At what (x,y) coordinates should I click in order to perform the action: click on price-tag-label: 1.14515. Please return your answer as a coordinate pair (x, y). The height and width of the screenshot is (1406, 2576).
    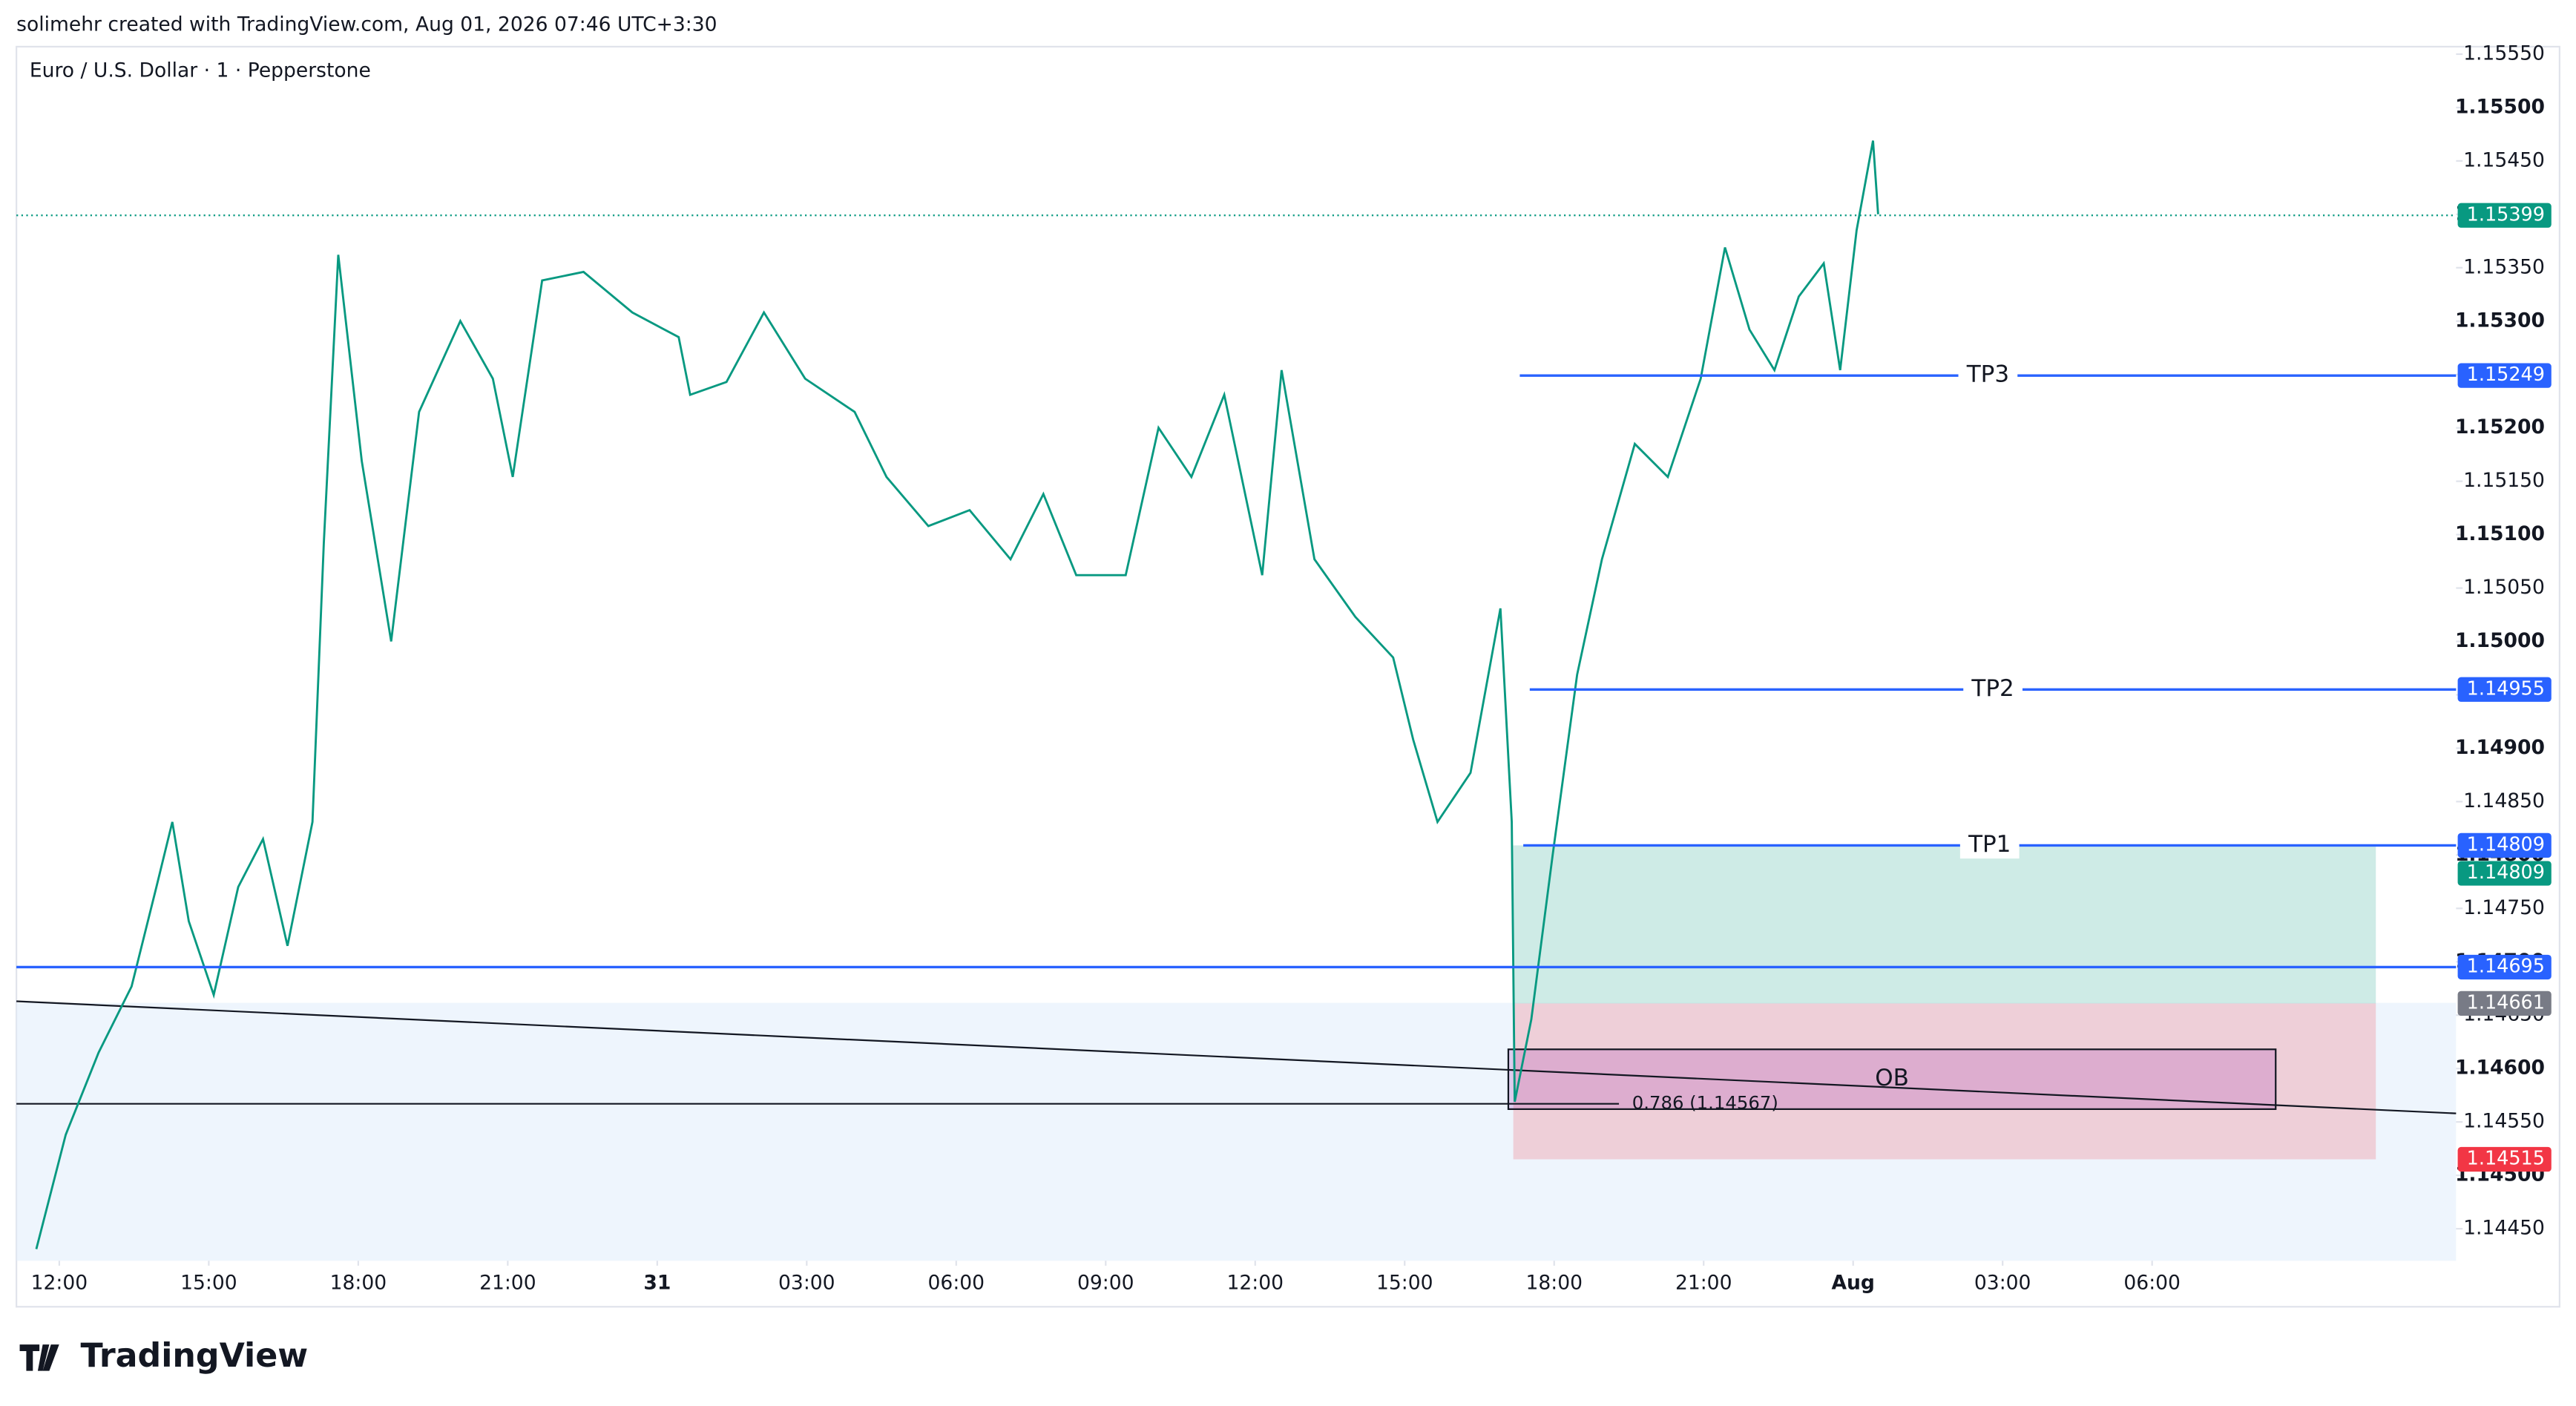
    Looking at the image, I should click on (2506, 1159).